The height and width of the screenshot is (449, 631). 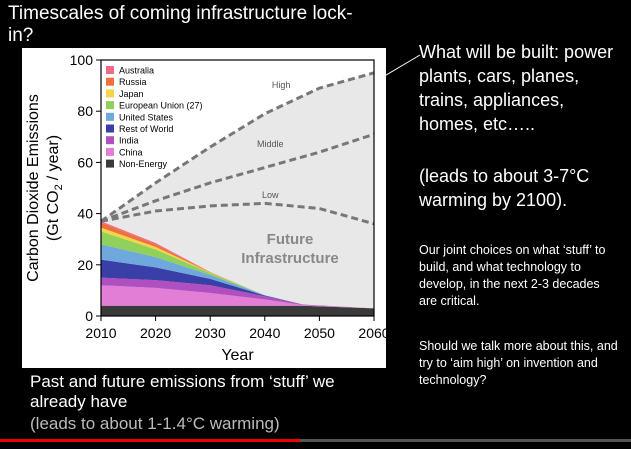 I want to click on y-tick-label: 20, so click(x=85, y=265).